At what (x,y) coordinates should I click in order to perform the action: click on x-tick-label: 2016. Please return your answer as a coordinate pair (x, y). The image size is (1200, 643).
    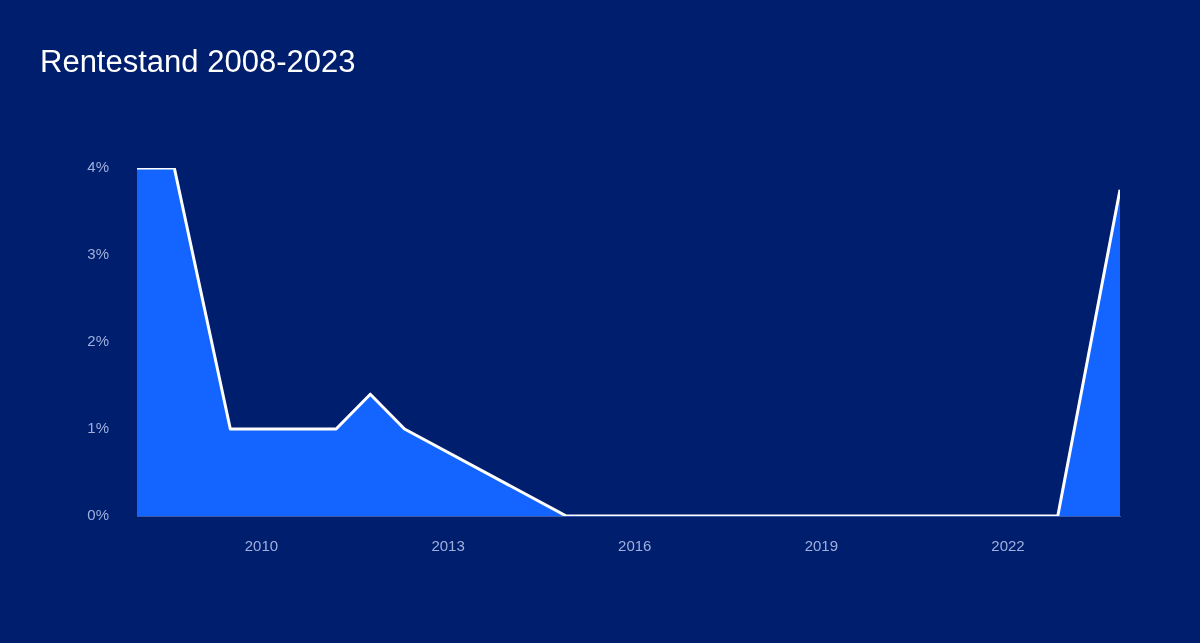
    Looking at the image, I should click on (635, 546).